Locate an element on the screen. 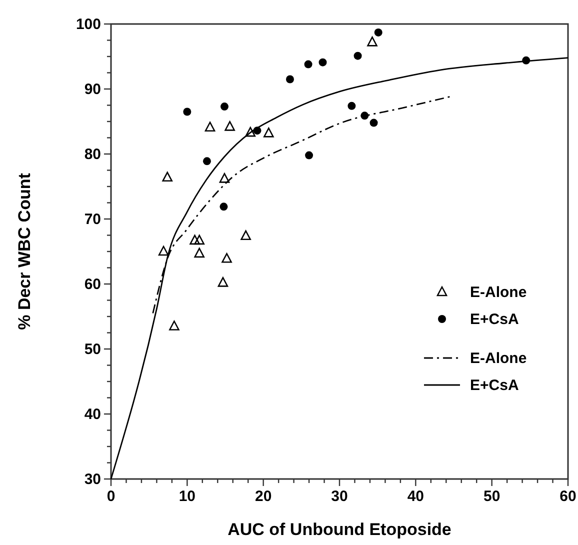  y-tick-label: 100 is located at coordinates (88, 24).